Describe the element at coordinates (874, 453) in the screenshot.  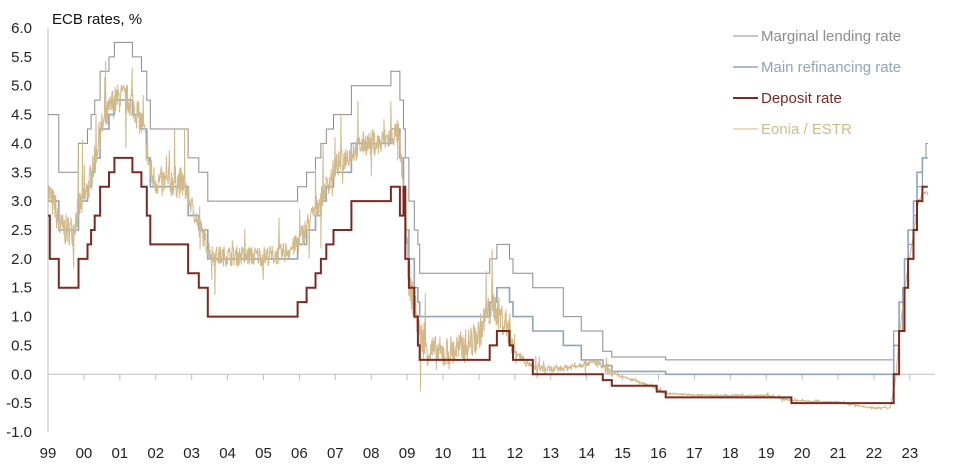
I see `x-tick-label: 22` at that location.